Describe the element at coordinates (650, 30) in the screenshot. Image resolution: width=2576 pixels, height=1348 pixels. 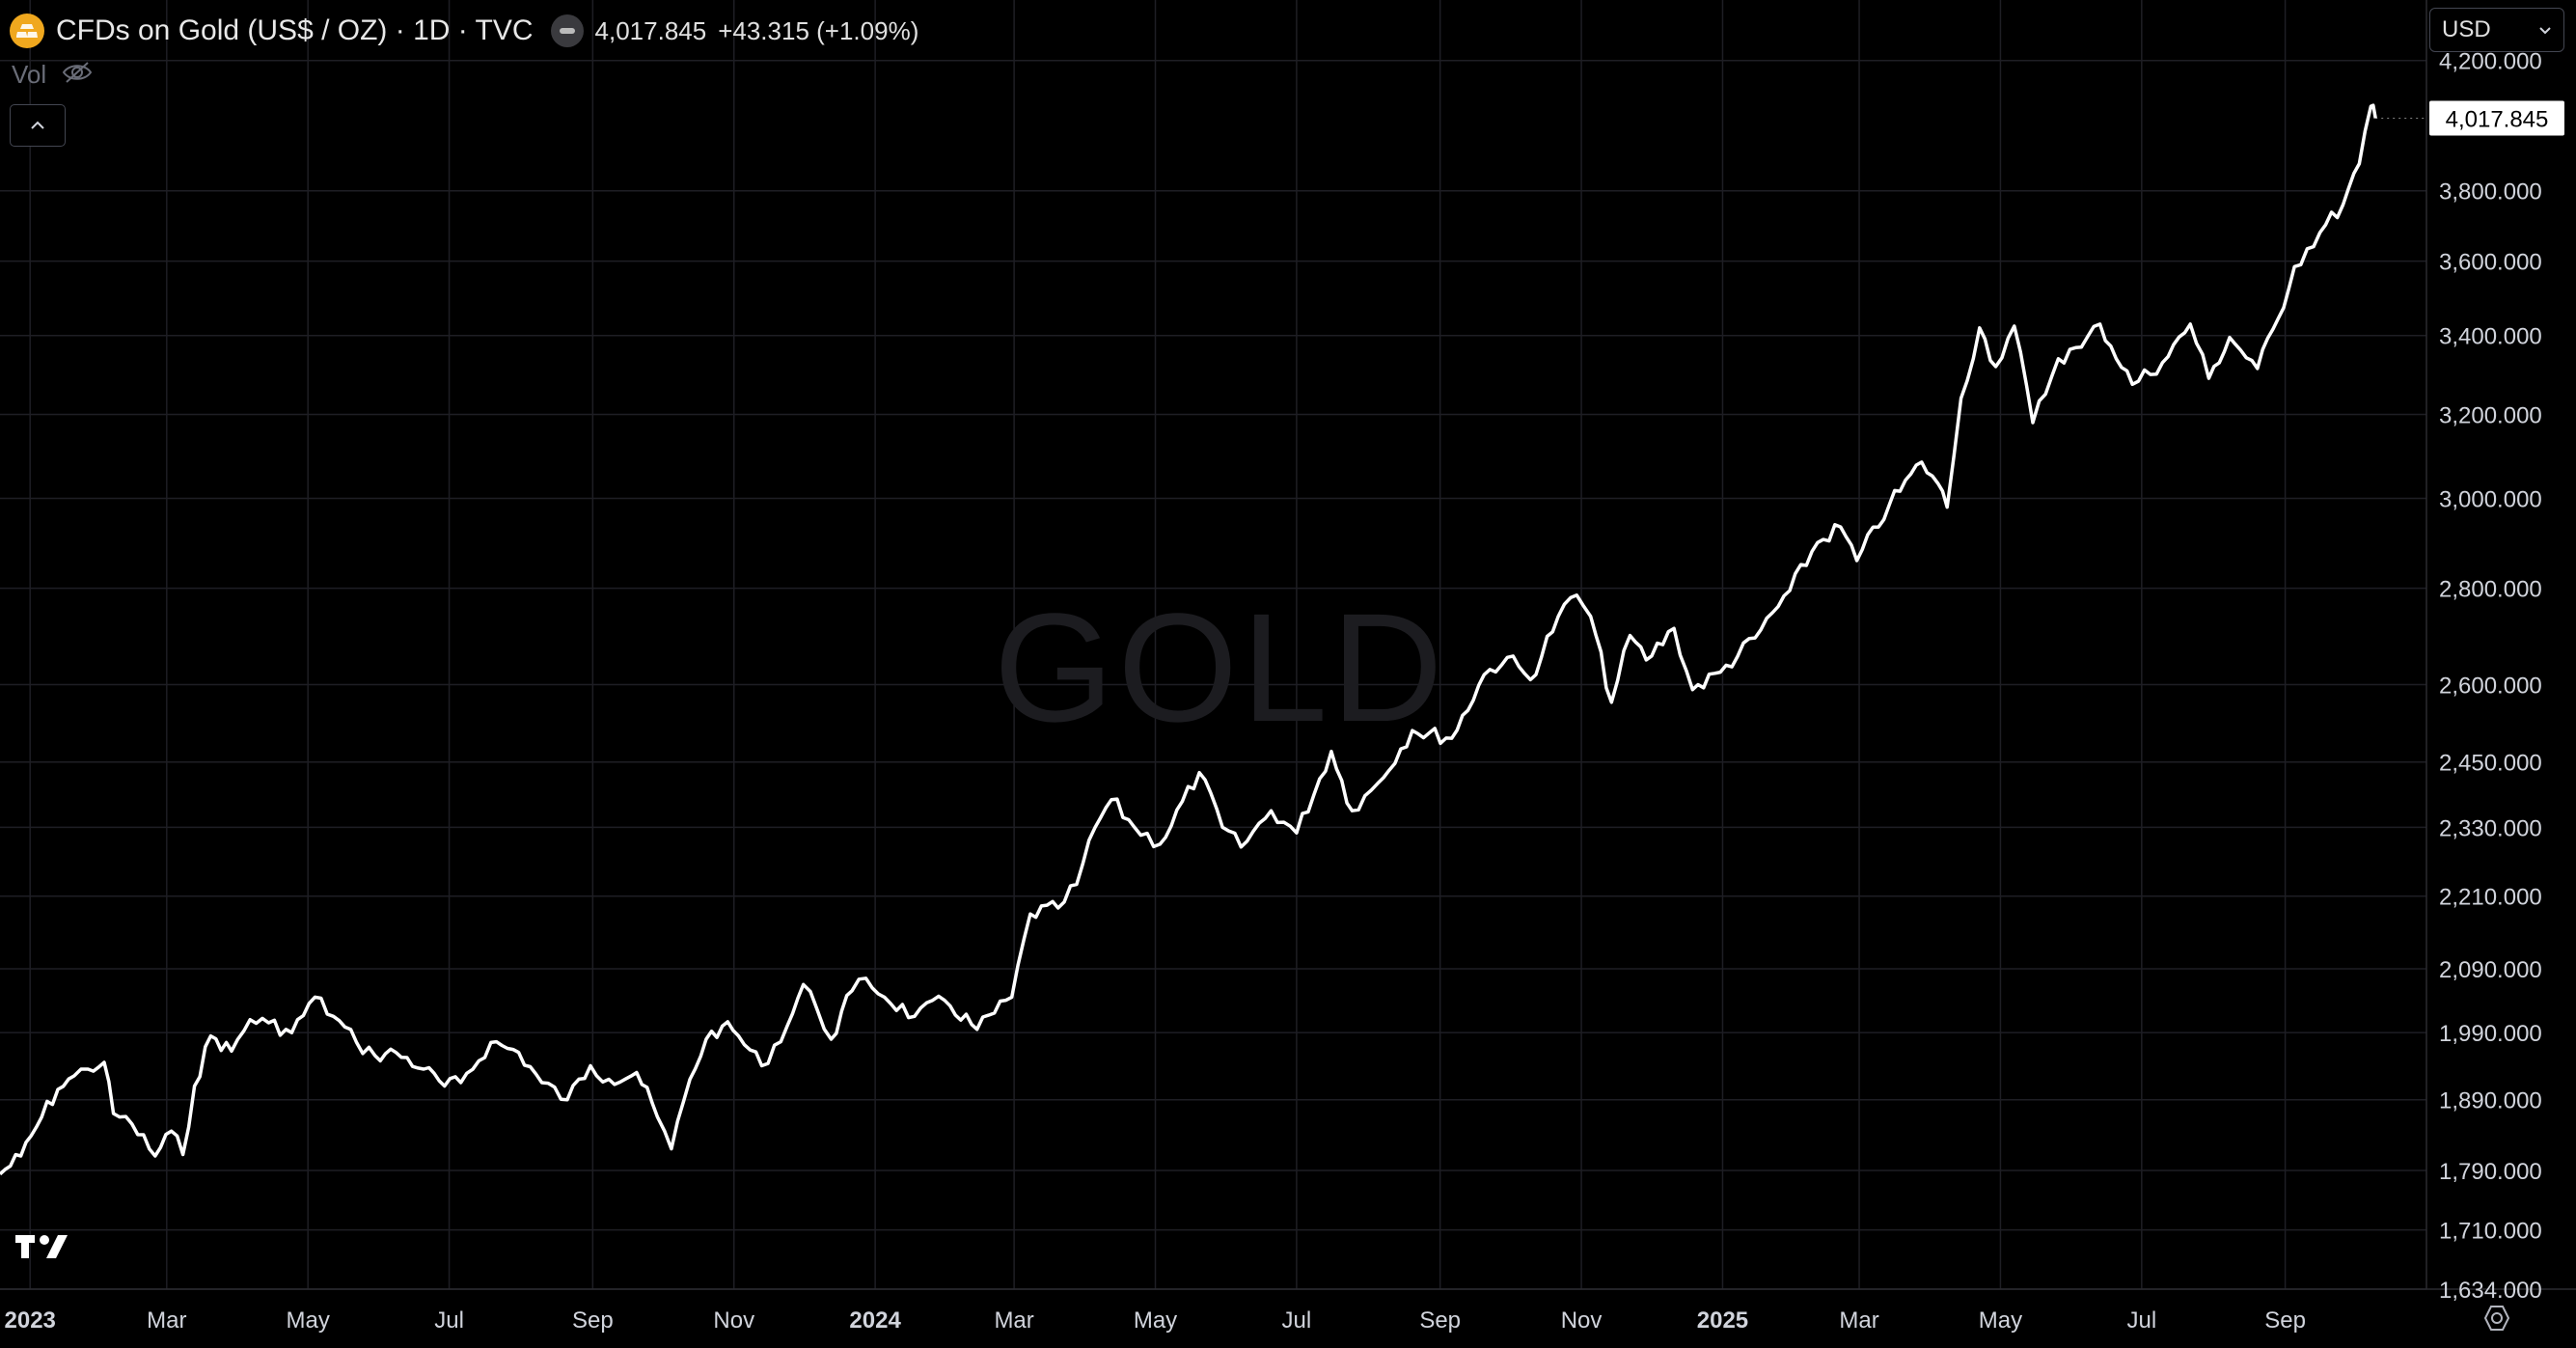
I see `last-price: 4,017.845` at that location.